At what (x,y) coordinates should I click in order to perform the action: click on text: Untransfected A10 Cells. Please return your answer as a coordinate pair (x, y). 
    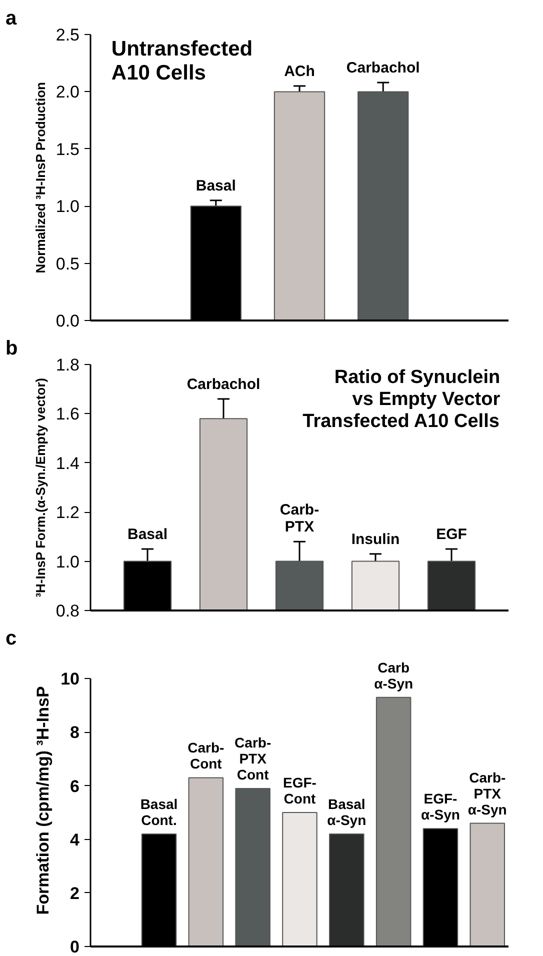
    Looking at the image, I should click on (182, 61).